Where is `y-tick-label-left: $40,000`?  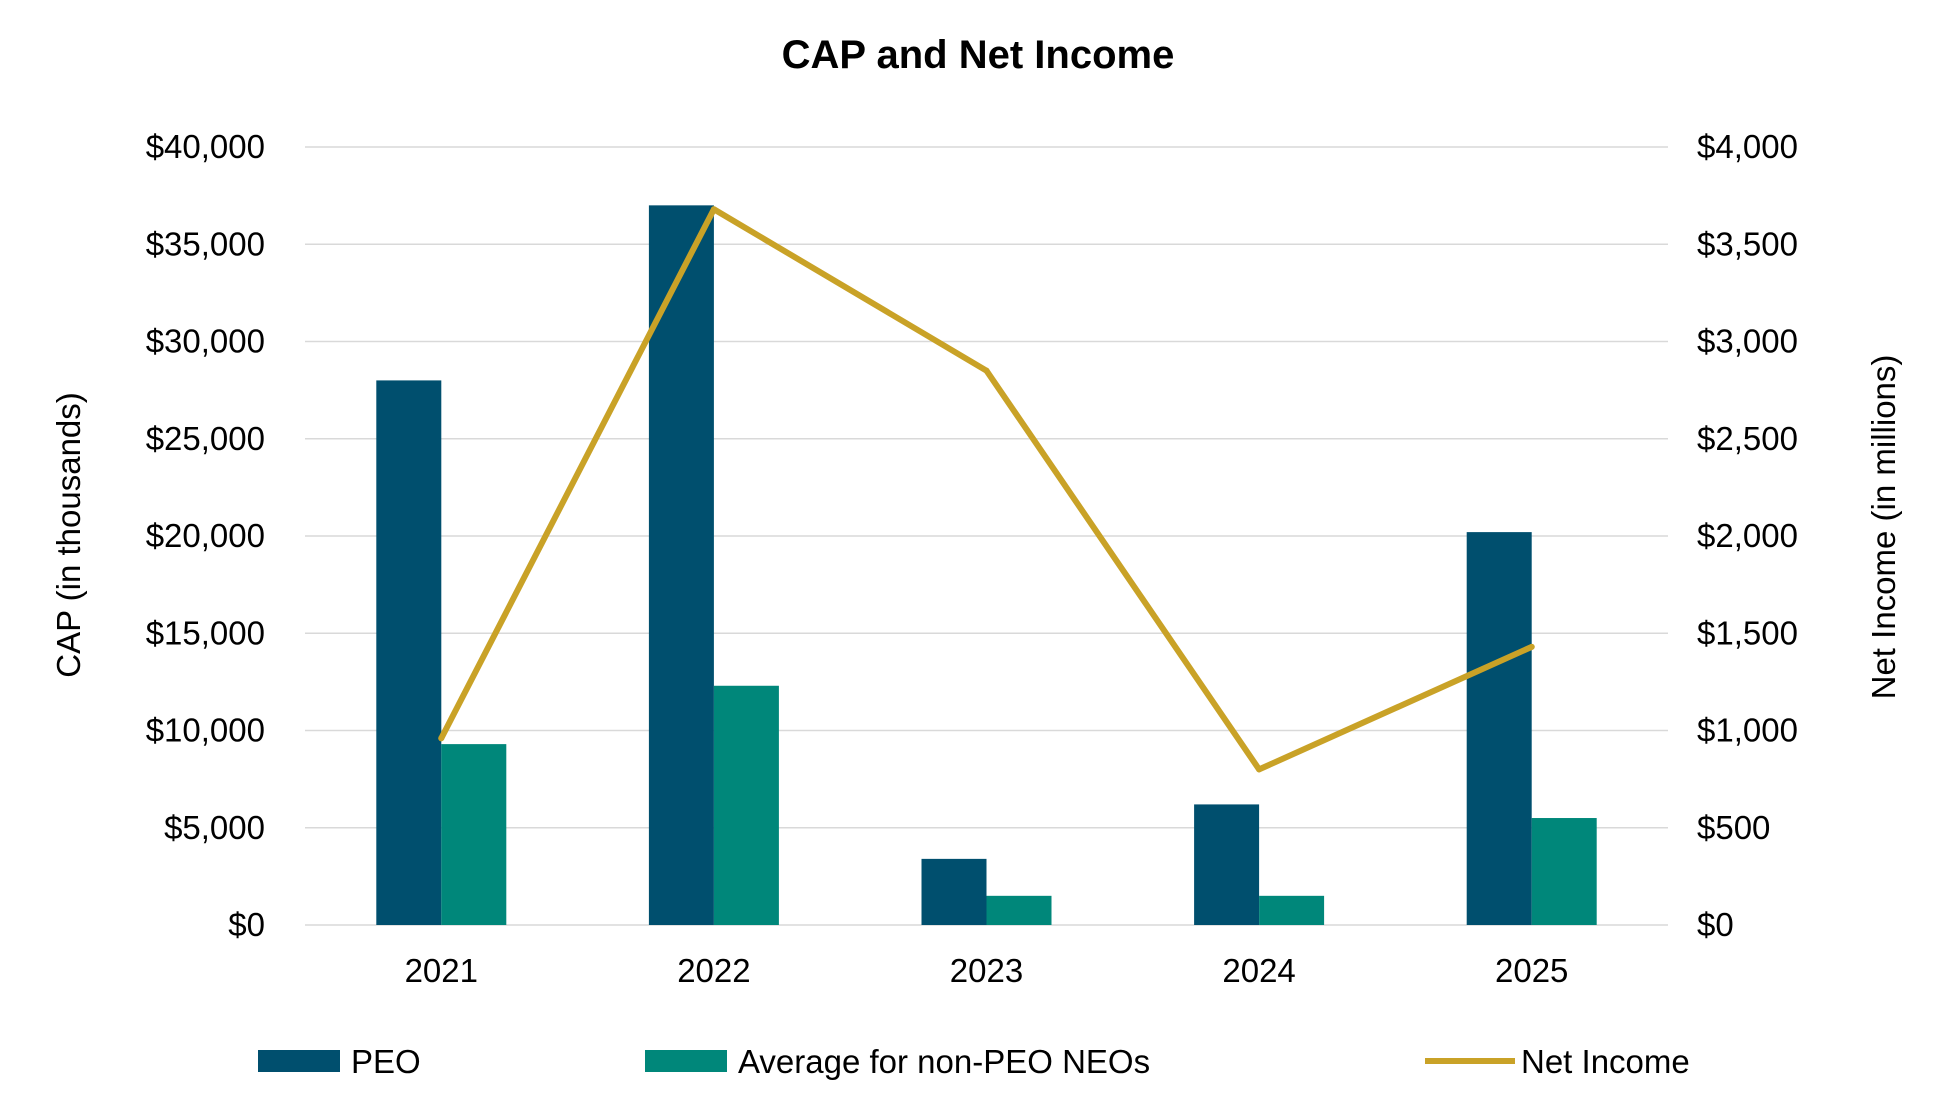
y-tick-label-left: $40,000 is located at coordinates (205, 146).